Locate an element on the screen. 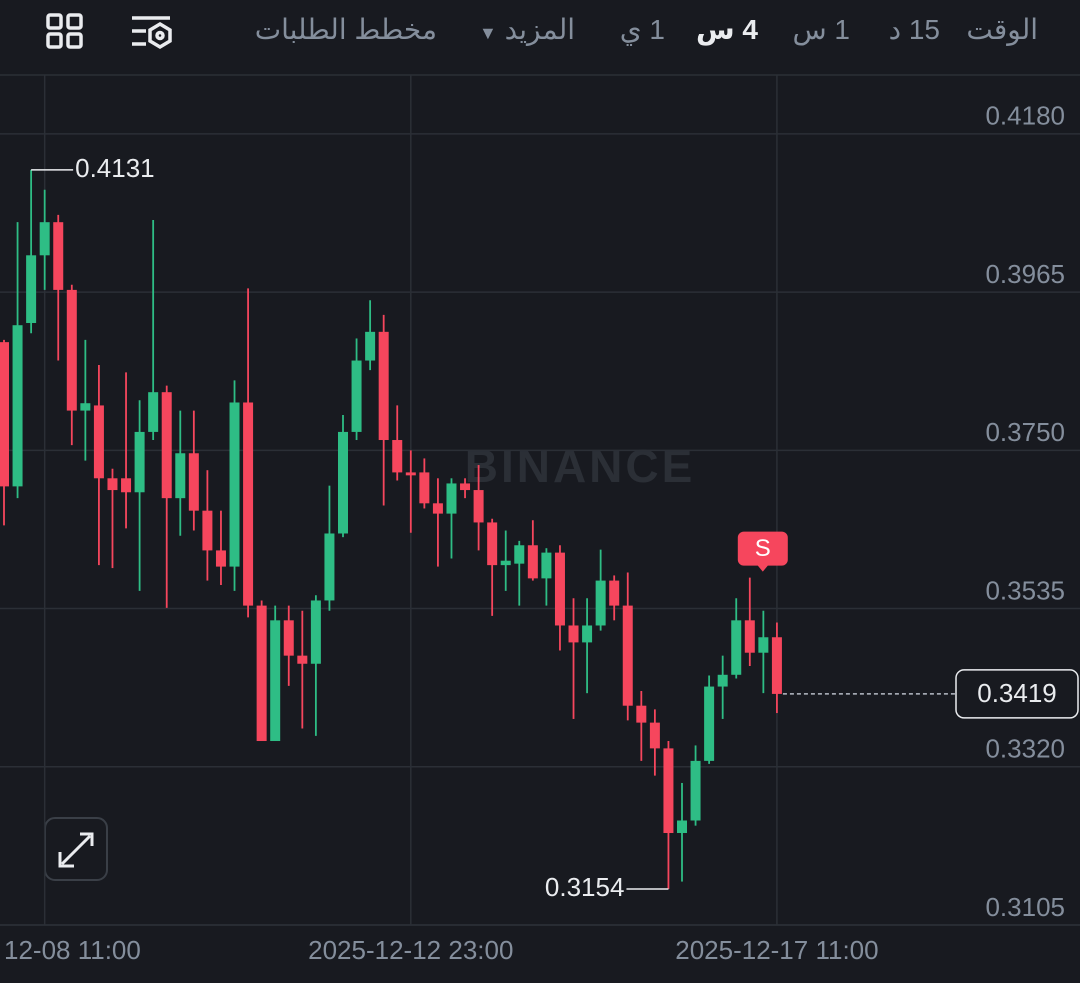 The image size is (1080, 983). signal-label: S is located at coordinates (763, 548).